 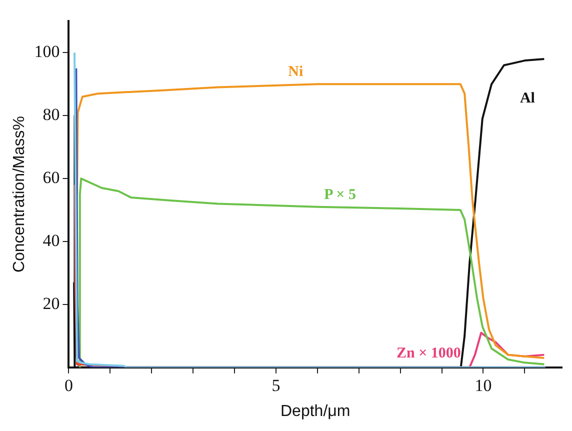 I want to click on y-tick-label: 60, so click(x=51, y=178).